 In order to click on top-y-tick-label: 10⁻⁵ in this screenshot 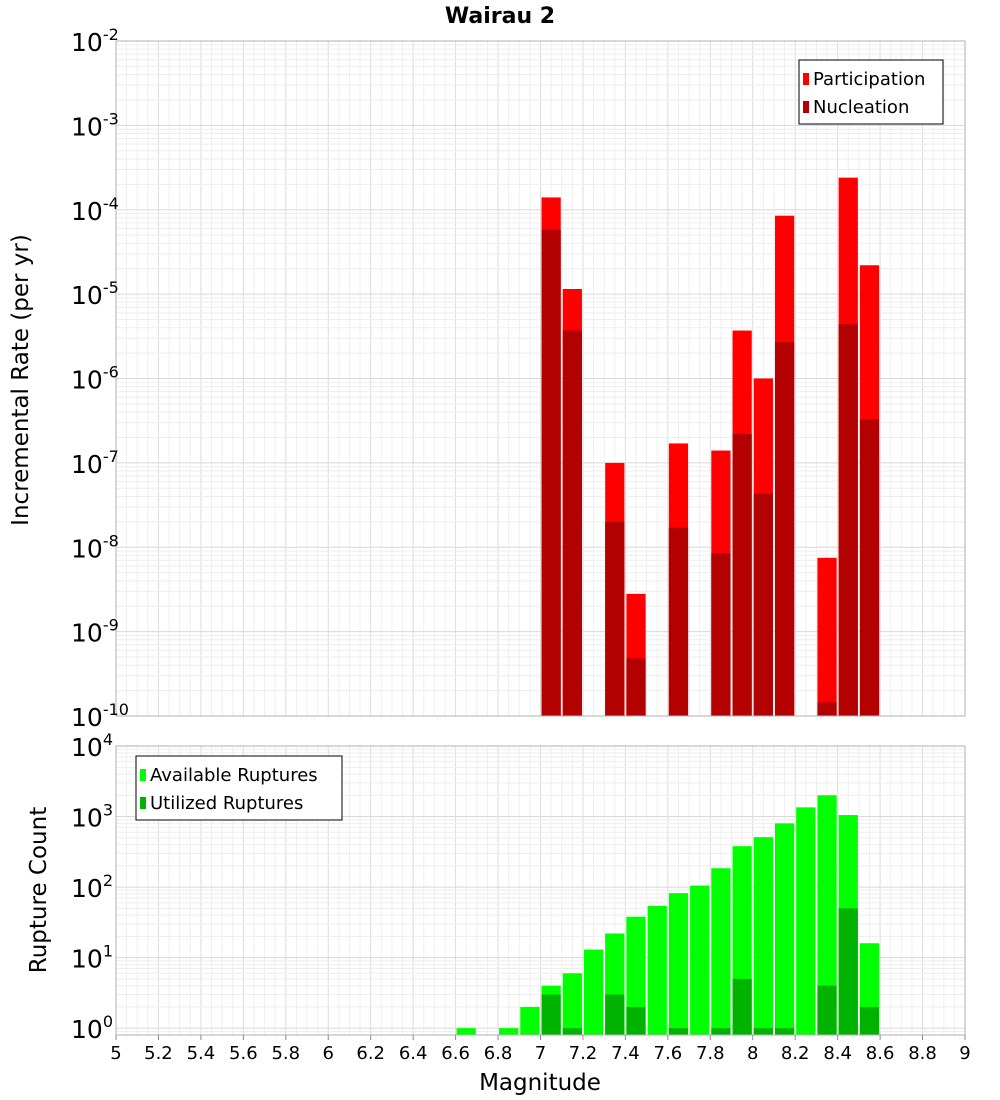, I will do `click(95, 294)`.